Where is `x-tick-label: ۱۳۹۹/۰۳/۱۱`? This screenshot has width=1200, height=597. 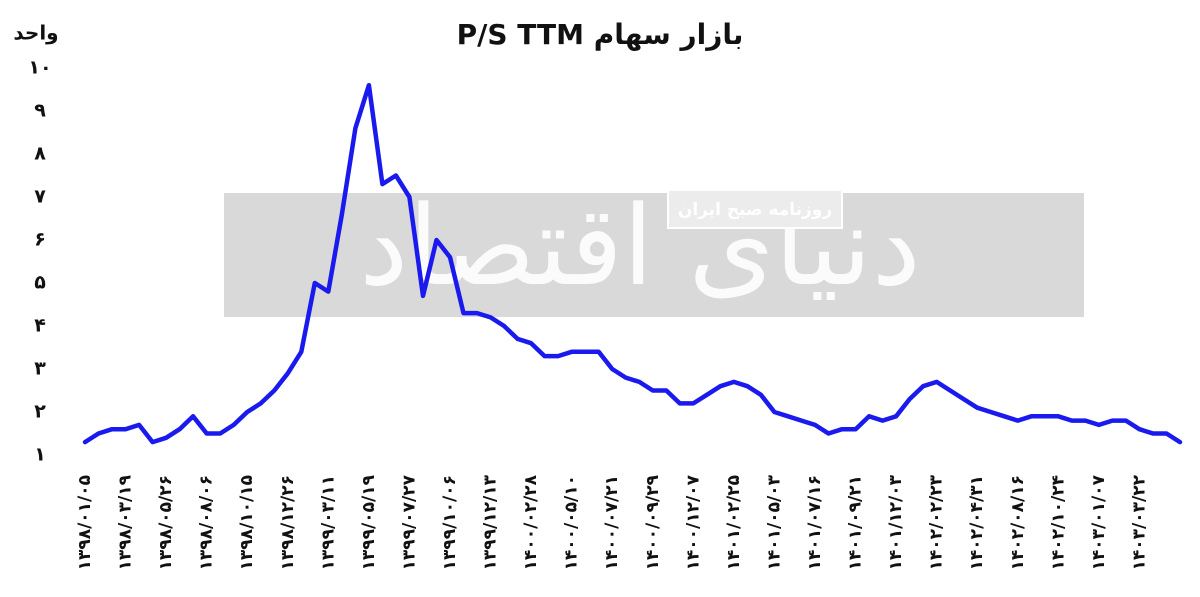
x-tick-label: ۱۳۹۹/۰۳/۱۱ is located at coordinates (328, 522).